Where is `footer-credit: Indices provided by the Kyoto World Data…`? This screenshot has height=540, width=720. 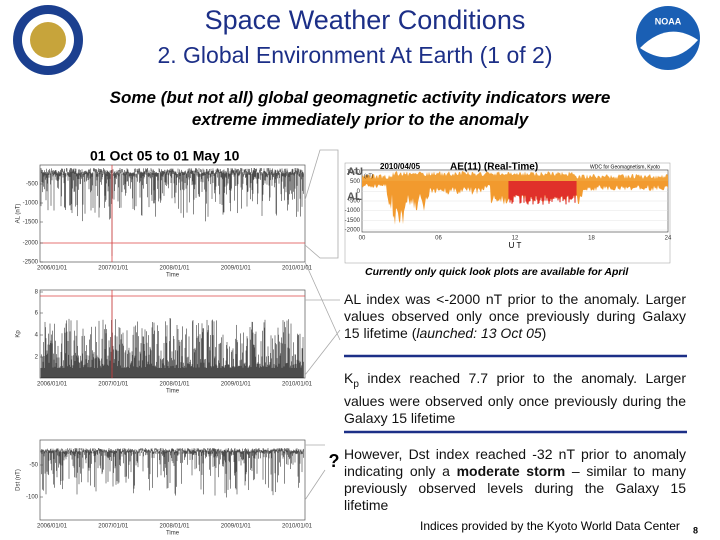
footer-credit: Indices provided by the Kyoto World Data… is located at coordinates (550, 526).